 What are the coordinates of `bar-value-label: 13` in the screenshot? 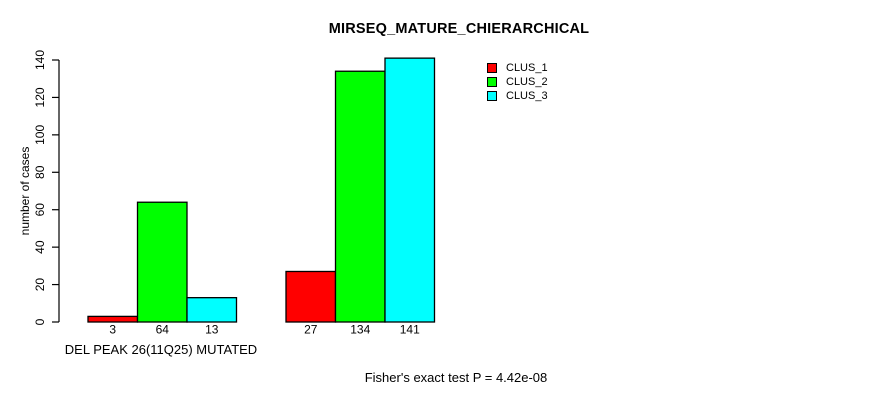 It's located at (212, 330).